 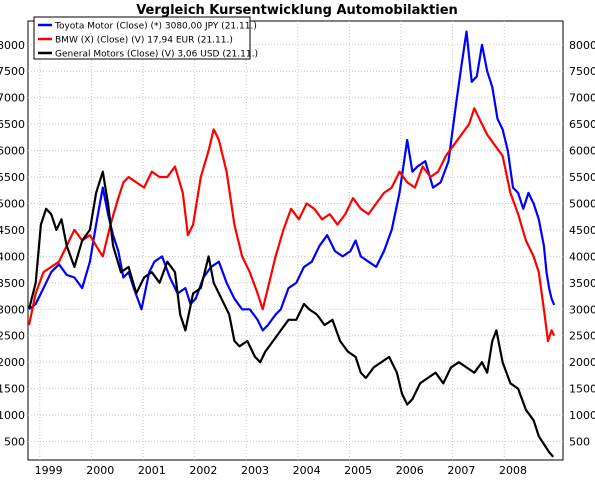 What do you see at coordinates (14, 441) in the screenshot?
I see `y-tick-label-left: 500` at bounding box center [14, 441].